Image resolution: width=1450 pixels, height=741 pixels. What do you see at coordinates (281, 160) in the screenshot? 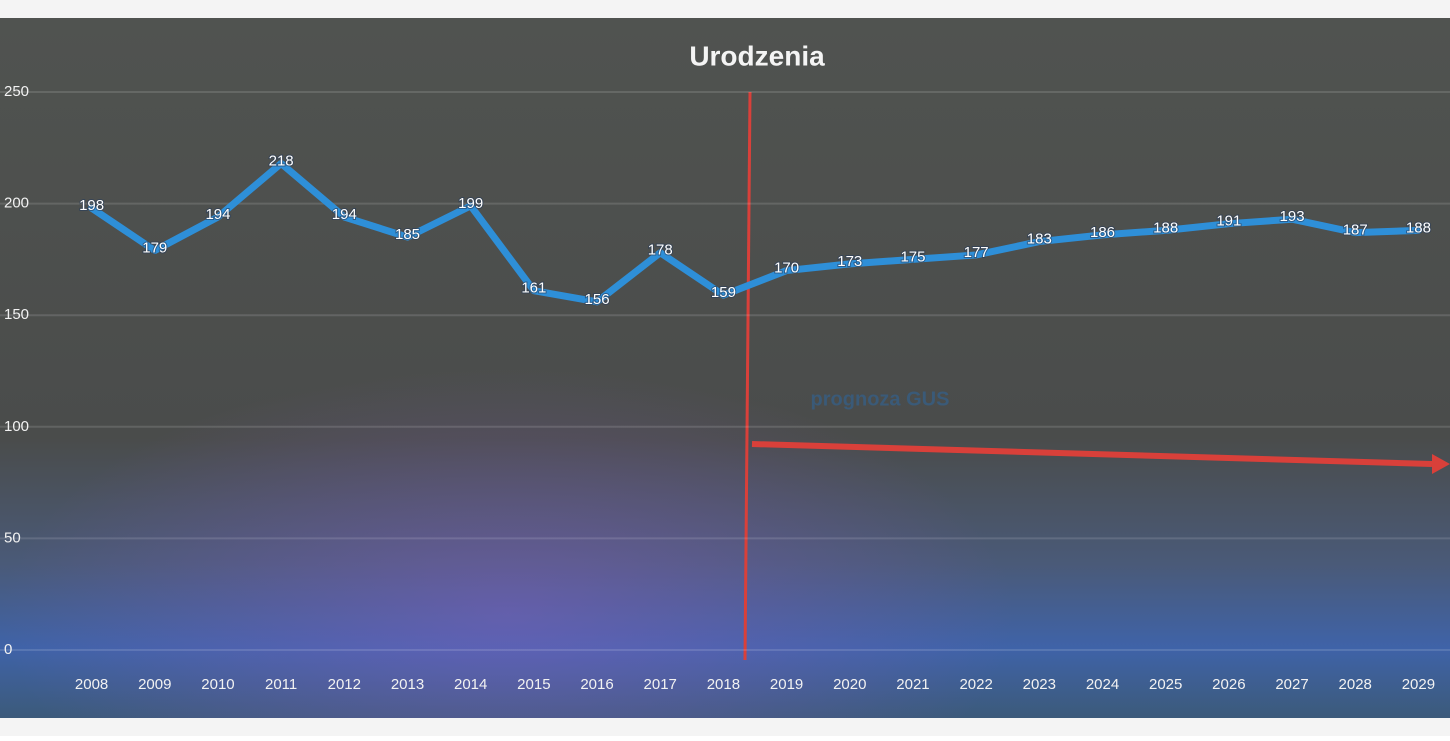
I see `data-label: 218` at bounding box center [281, 160].